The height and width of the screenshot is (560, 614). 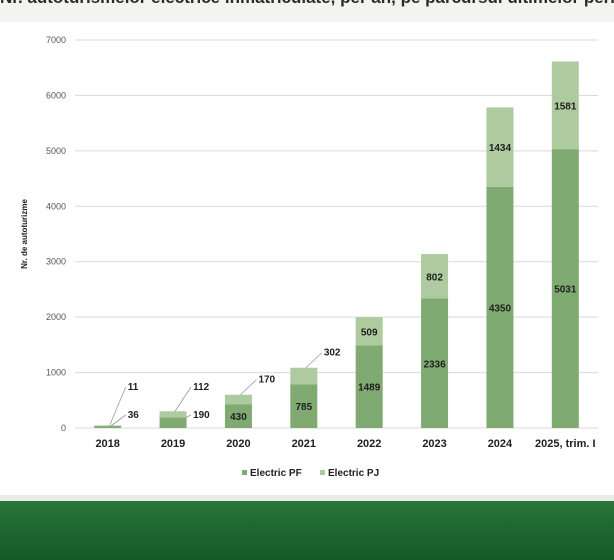 What do you see at coordinates (56, 262) in the screenshot?
I see `y-tick-label: 3000` at bounding box center [56, 262].